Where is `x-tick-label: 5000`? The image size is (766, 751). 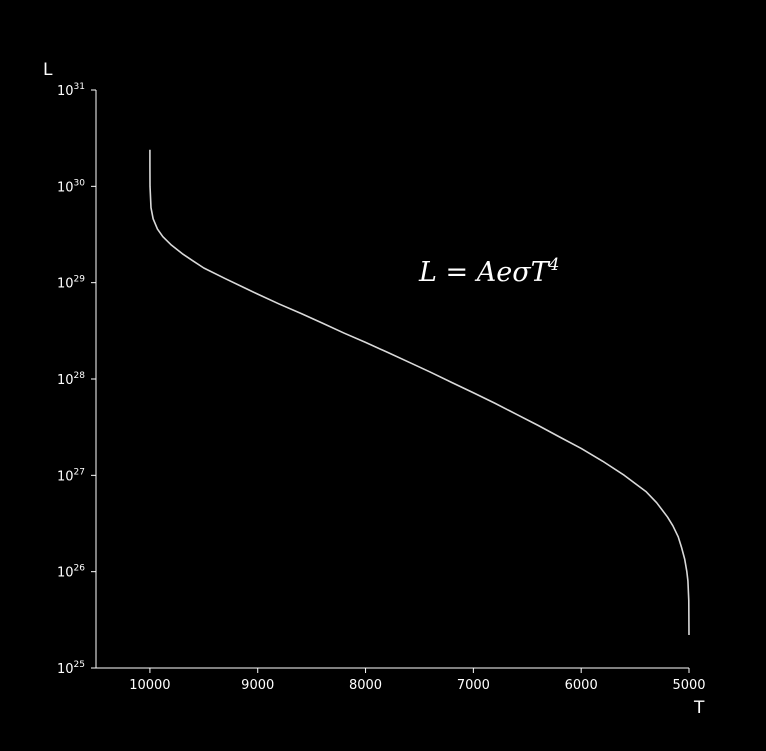
x-tick-label: 5000 is located at coordinates (688, 685).